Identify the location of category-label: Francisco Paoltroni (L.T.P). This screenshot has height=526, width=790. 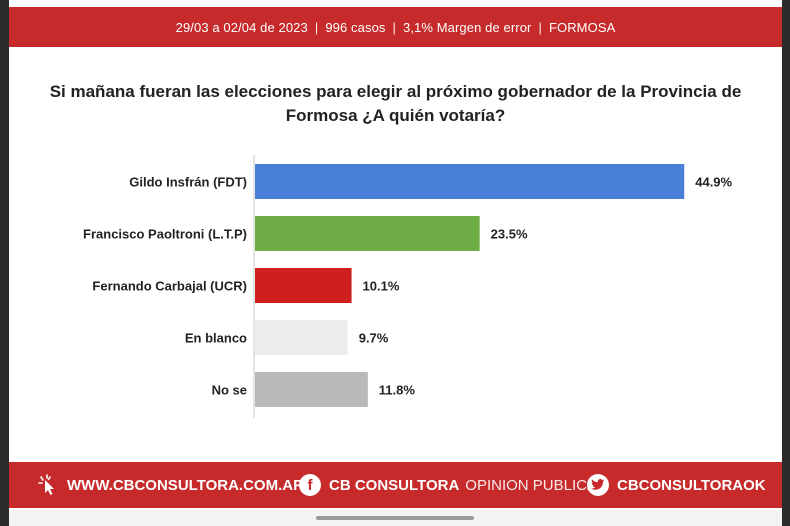
(165, 234).